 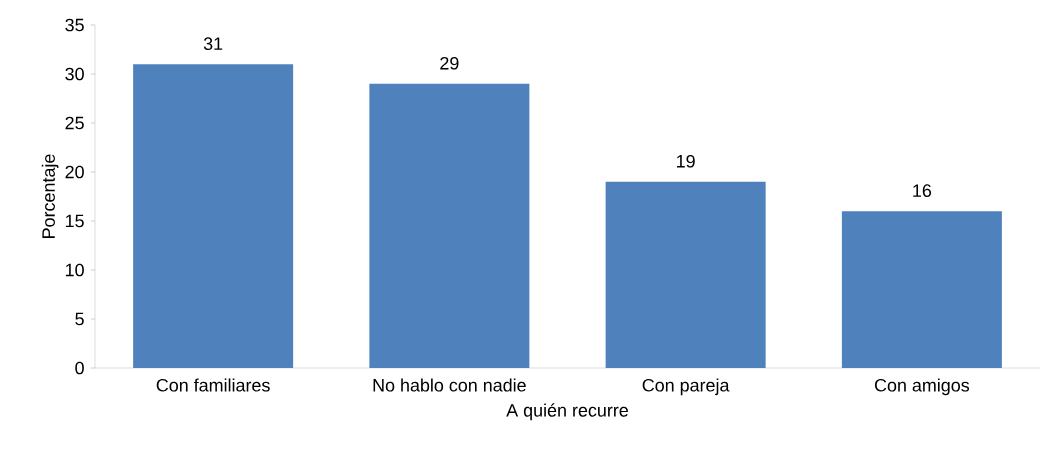 What do you see at coordinates (922, 387) in the screenshot?
I see `x-tick-label: Con amigos` at bounding box center [922, 387].